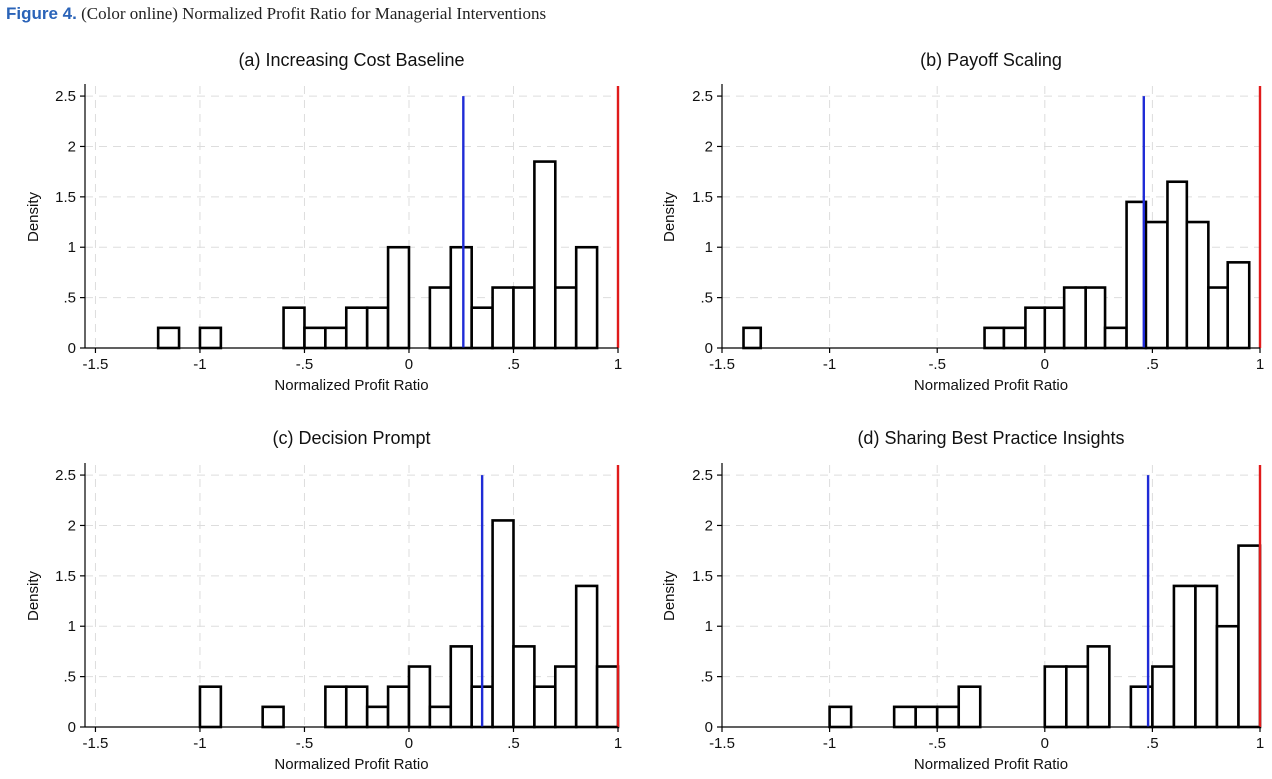 The width and height of the screenshot is (1272, 779). What do you see at coordinates (709, 247) in the screenshot?
I see `panel-b-ytick-label-2: 1` at bounding box center [709, 247].